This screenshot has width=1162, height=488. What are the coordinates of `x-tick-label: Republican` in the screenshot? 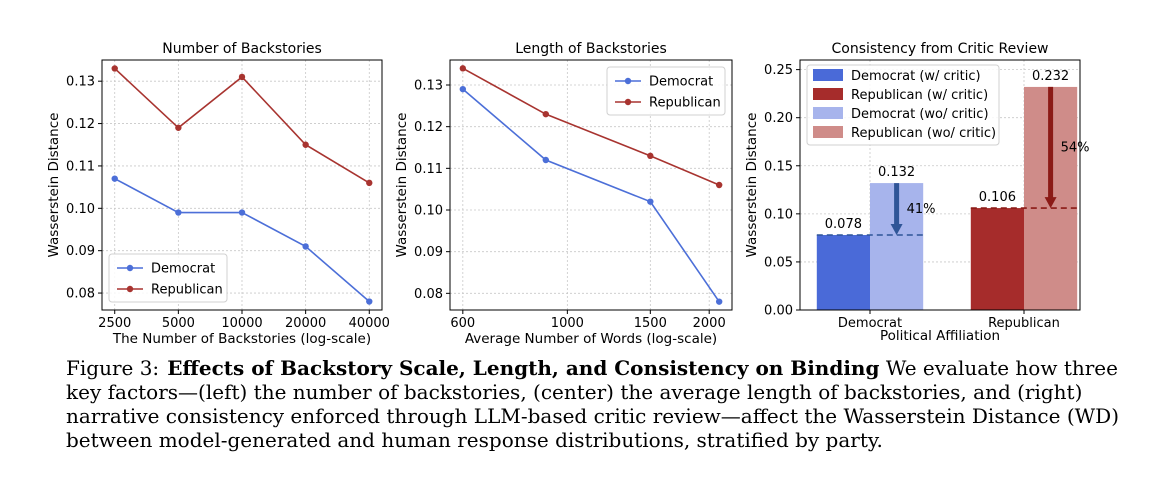 It's located at (1024, 323).